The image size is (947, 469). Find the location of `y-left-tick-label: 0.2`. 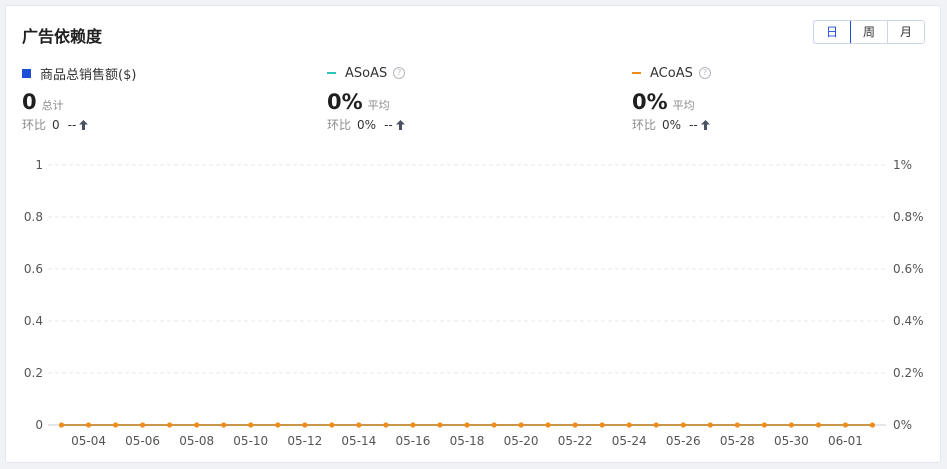

y-left-tick-label: 0.2 is located at coordinates (33, 373).